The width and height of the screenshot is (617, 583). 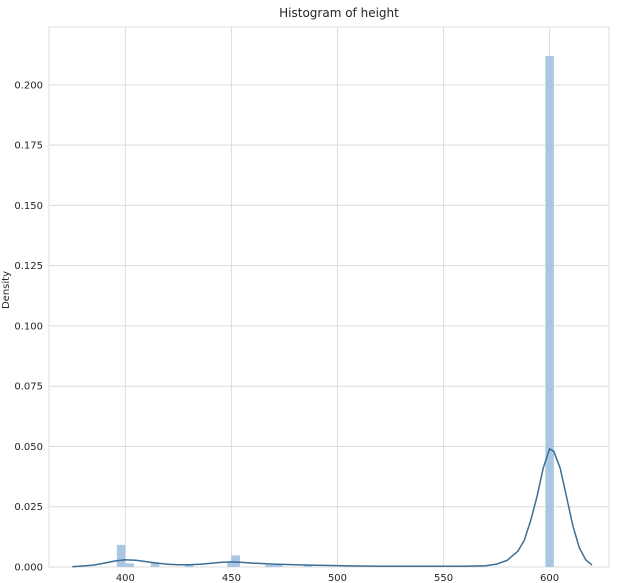 I want to click on y-tick-label-5: 0.125, so click(x=28, y=266).